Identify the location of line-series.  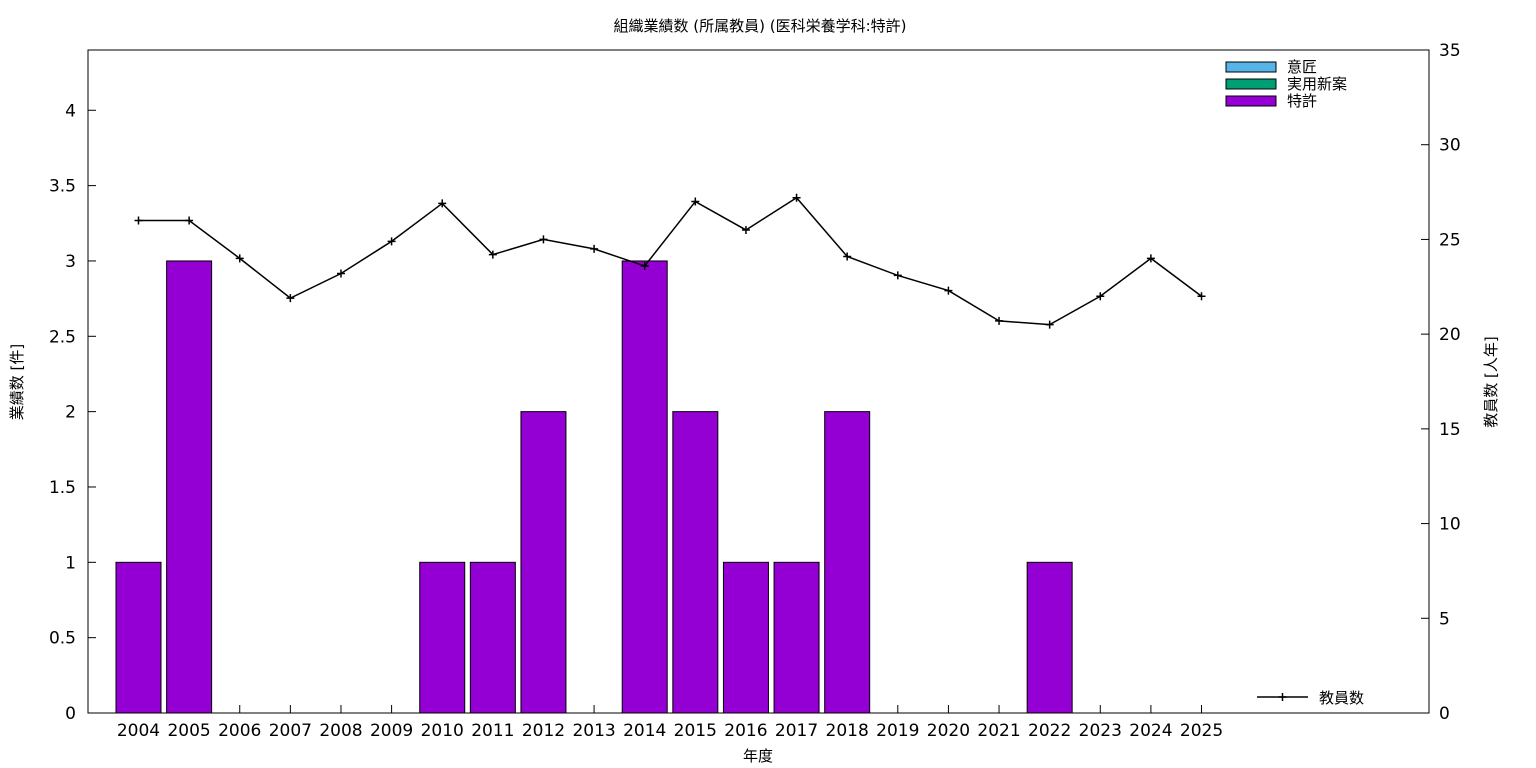
(670, 261).